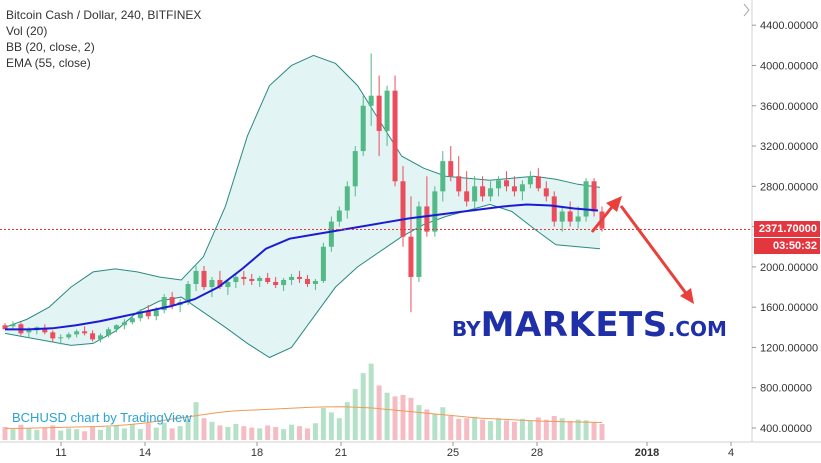 The width and height of the screenshot is (821, 463). What do you see at coordinates (654, 251) in the screenshot?
I see `arrow-down-segment` at bounding box center [654, 251].